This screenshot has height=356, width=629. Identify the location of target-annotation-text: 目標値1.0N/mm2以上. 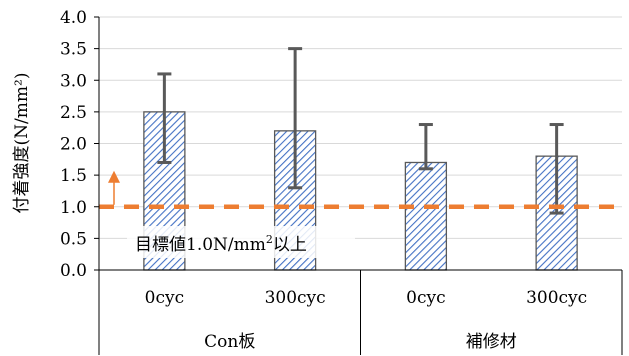
(221, 244).